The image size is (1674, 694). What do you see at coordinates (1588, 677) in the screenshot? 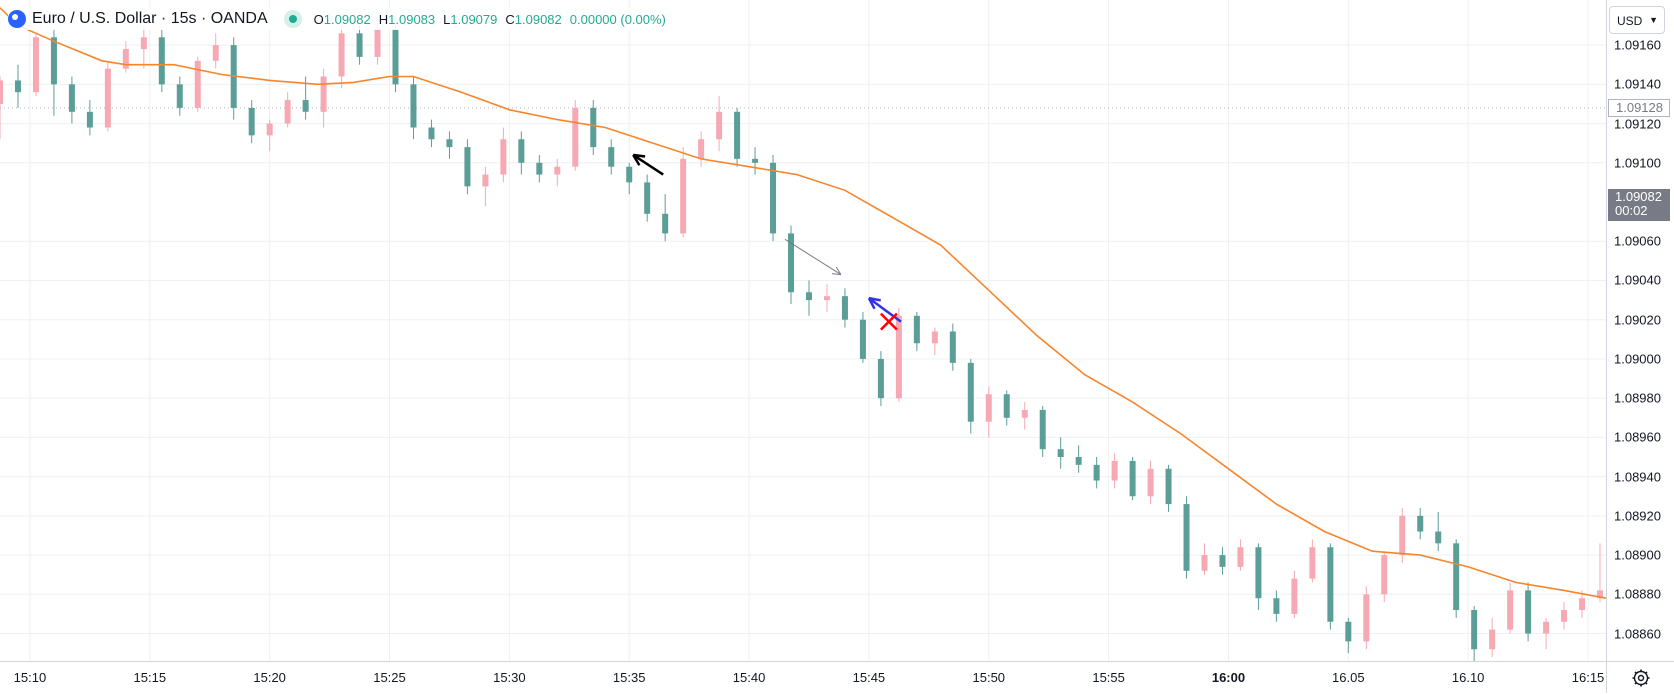
I see `time-tick-label: 16:15` at bounding box center [1588, 677].